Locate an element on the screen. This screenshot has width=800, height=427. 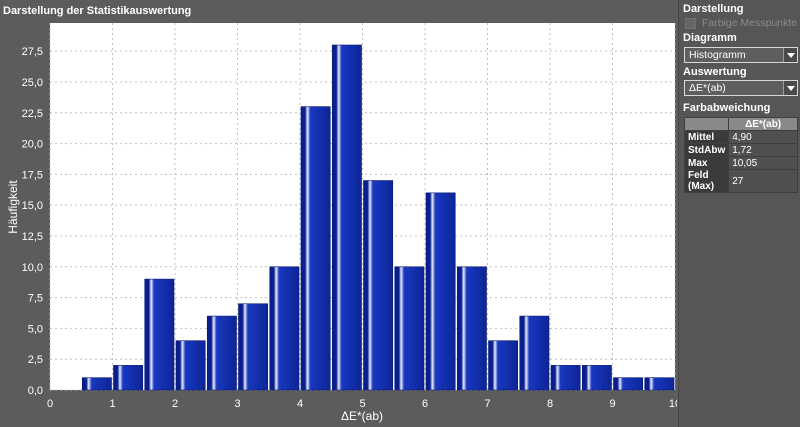
diagram-select: Histogramm is located at coordinates (741, 55).